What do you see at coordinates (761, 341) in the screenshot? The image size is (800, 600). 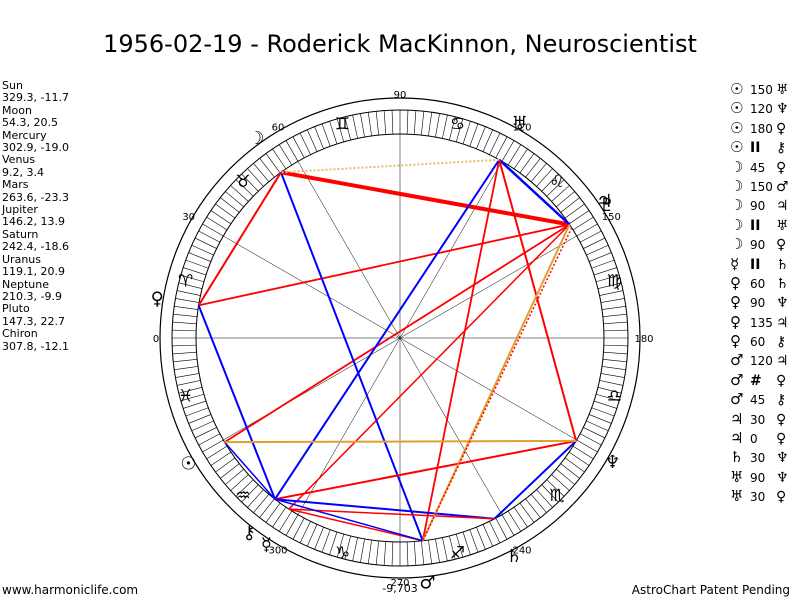 I see `aspect-row: ♀ 60 ⚷` at bounding box center [761, 341].